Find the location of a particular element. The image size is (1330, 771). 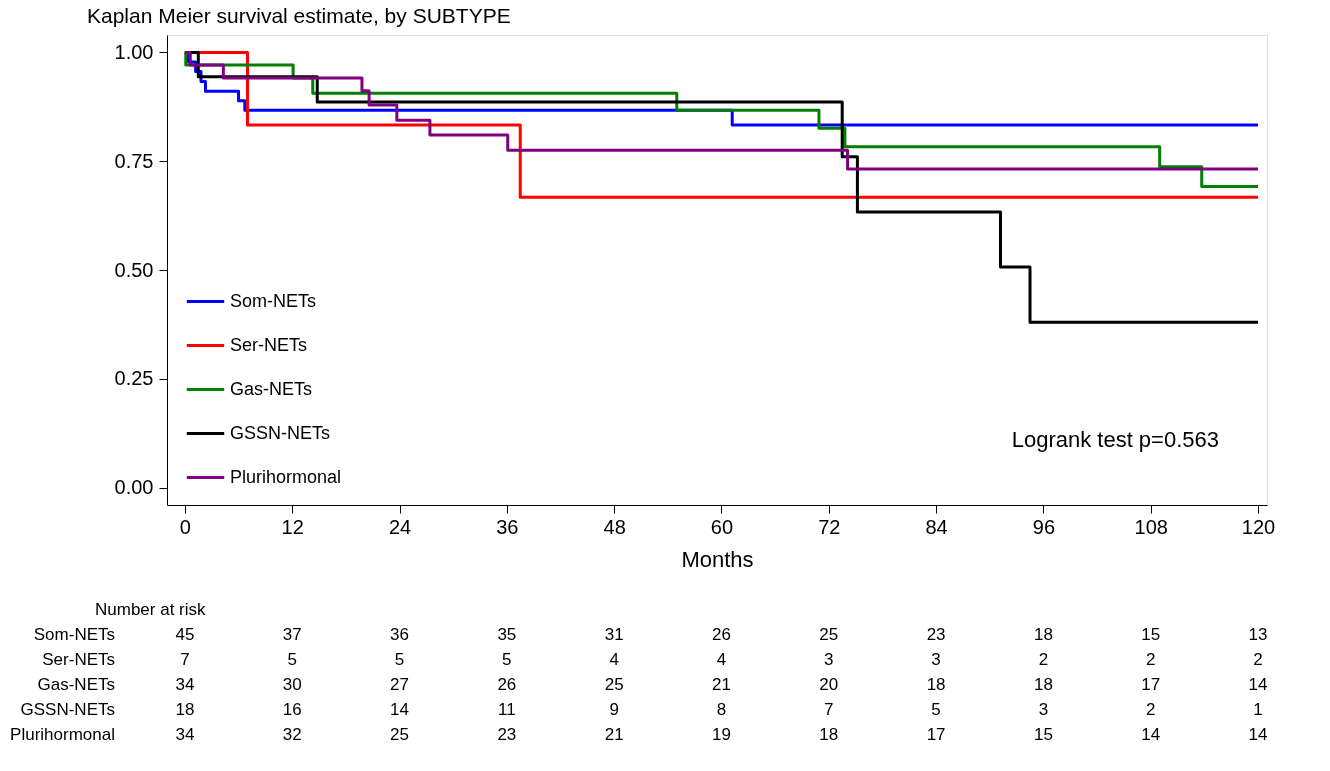

text: Ser-NETs is located at coordinates (78, 659).